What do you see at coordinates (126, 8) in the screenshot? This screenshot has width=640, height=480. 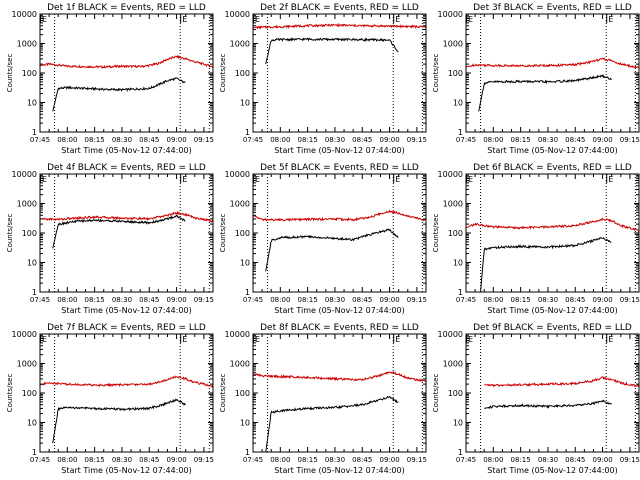 I see `chart-title: Det 1f BLACK = Events, RED = LLD` at bounding box center [126, 8].